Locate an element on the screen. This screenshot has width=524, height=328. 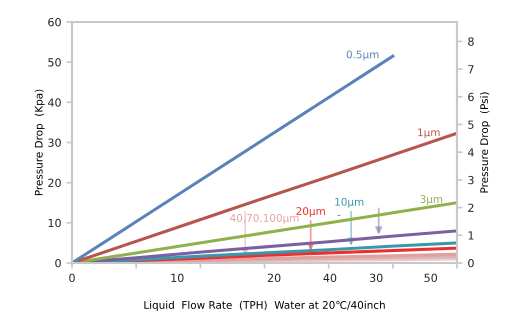
y-tick-label: 60 is located at coordinates (54, 22).